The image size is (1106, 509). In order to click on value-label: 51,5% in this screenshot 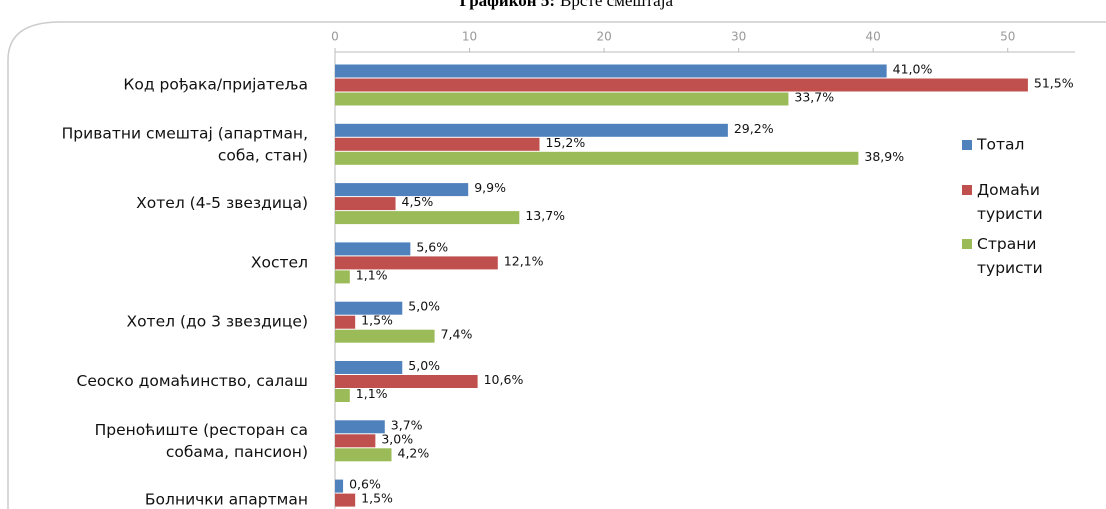, I will do `click(1054, 83)`.